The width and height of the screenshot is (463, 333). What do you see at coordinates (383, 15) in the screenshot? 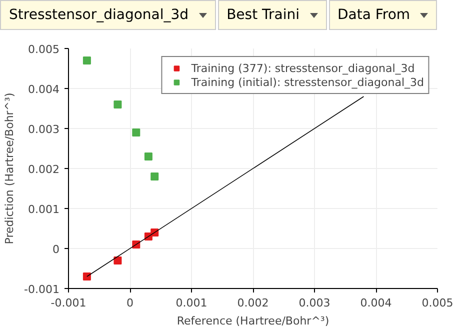
I see `text: Data From` at bounding box center [383, 15].